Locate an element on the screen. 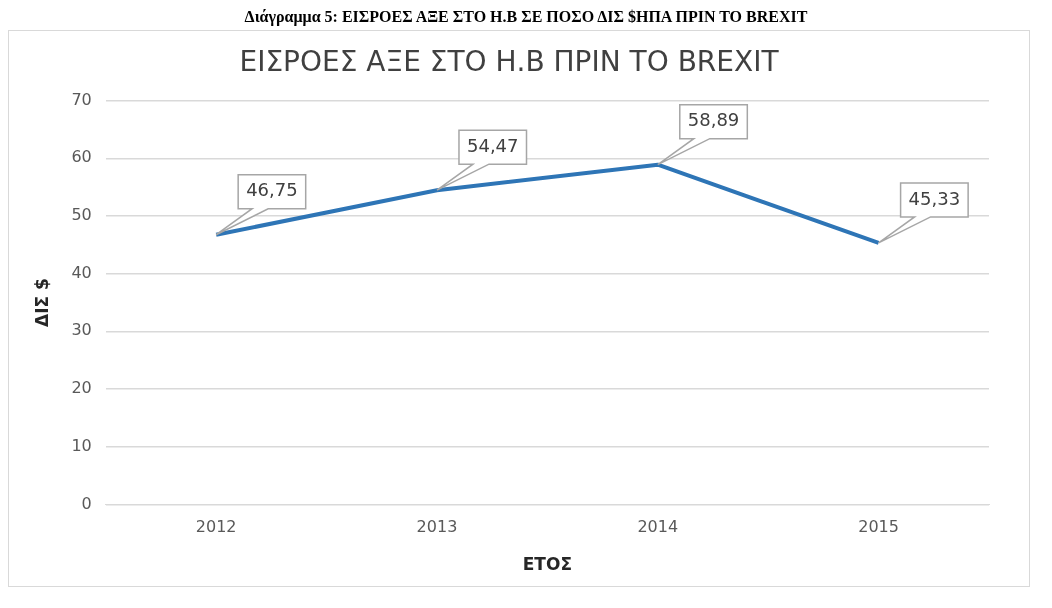 Image resolution: width=1052 pixels, height=608 pixels. text: 58,89 is located at coordinates (713, 120).